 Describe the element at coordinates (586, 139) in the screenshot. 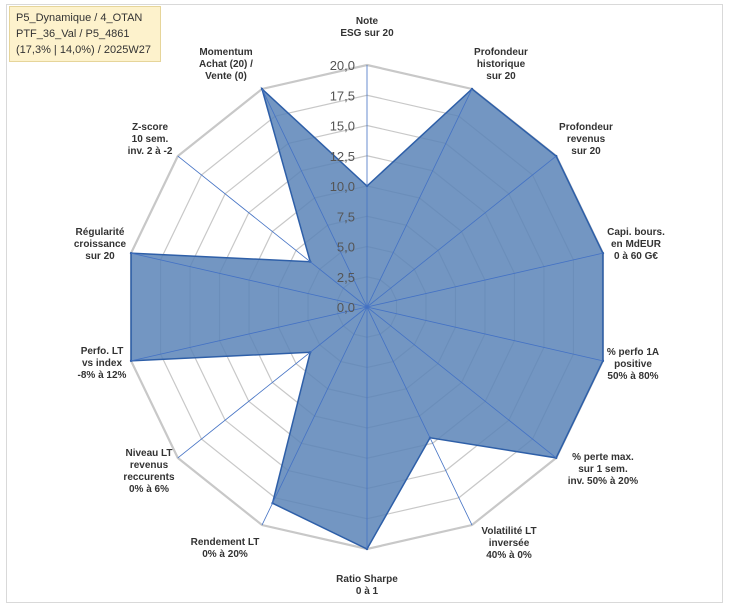

I see `axis-label: Profondeur revenus sur 20` at that location.